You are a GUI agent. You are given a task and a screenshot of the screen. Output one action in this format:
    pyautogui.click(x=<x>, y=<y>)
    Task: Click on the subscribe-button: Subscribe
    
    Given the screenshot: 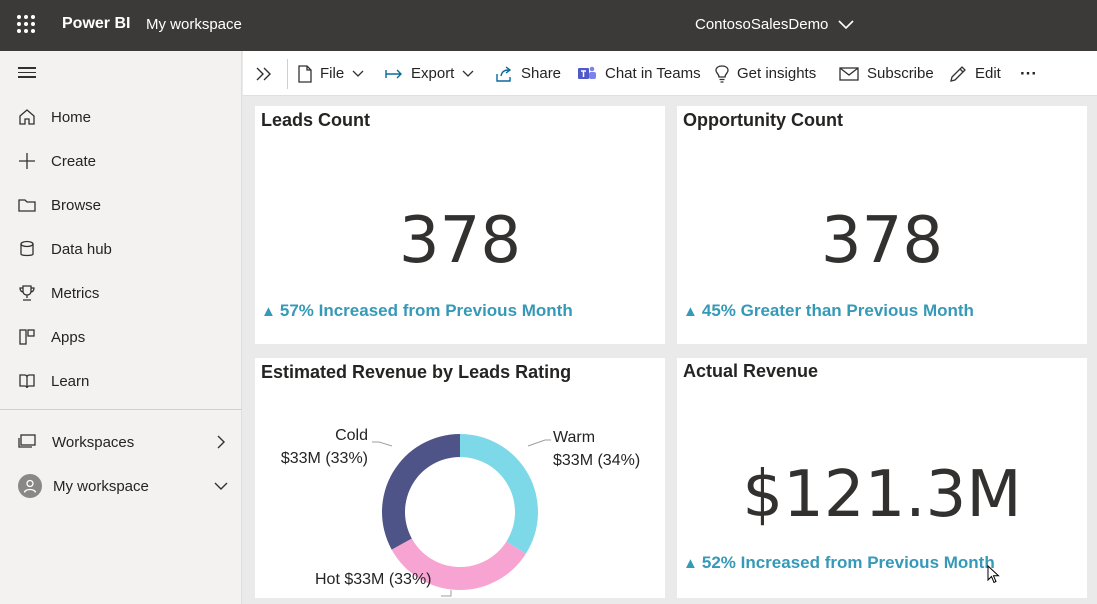 What is the action you would take?
    pyautogui.click(x=886, y=73)
    